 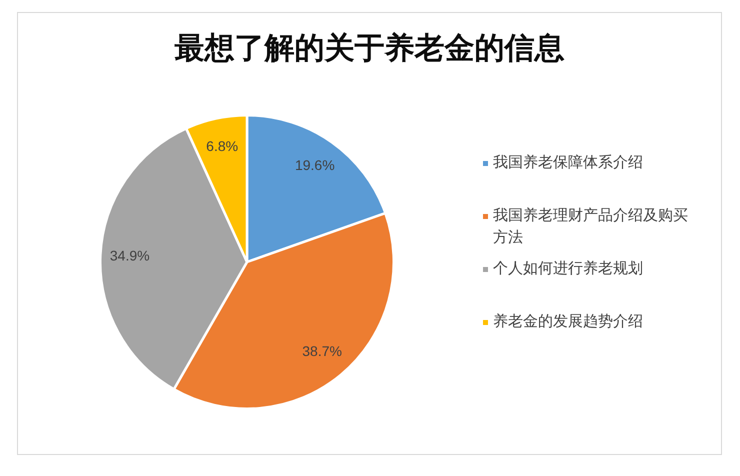 I want to click on data-label: 6.8%, so click(x=222, y=146).